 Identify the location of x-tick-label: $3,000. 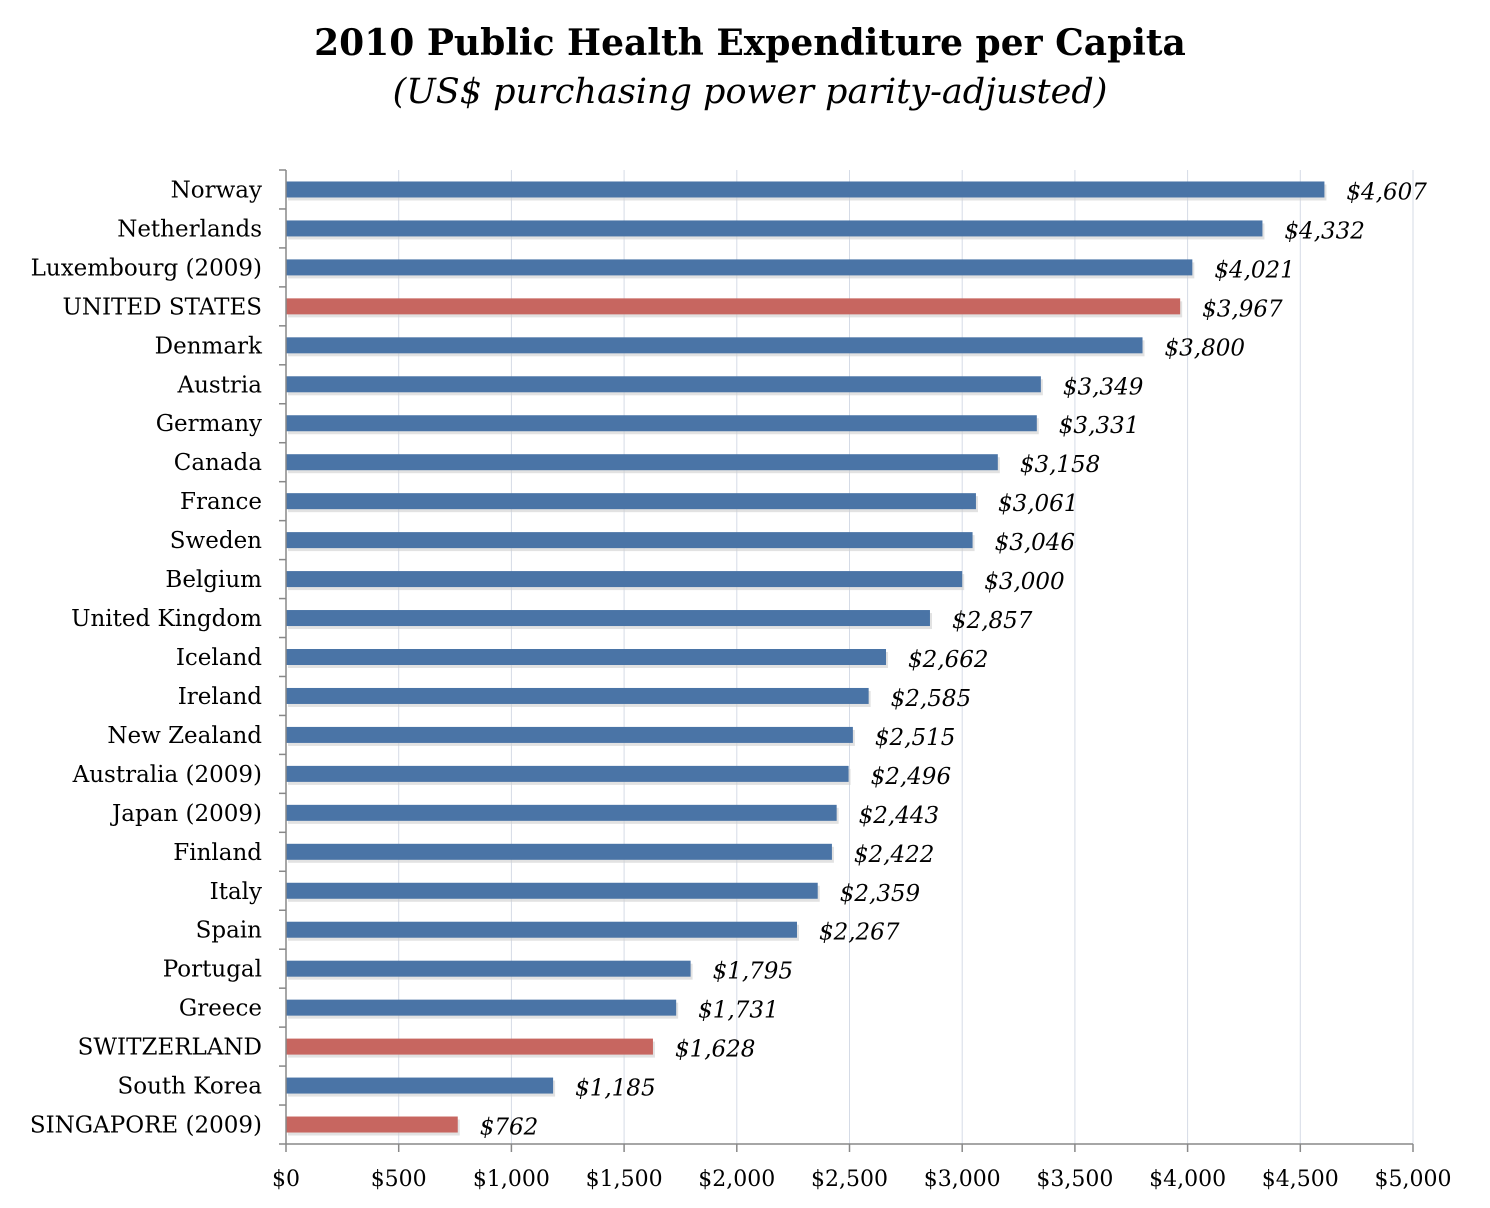
(962, 1179).